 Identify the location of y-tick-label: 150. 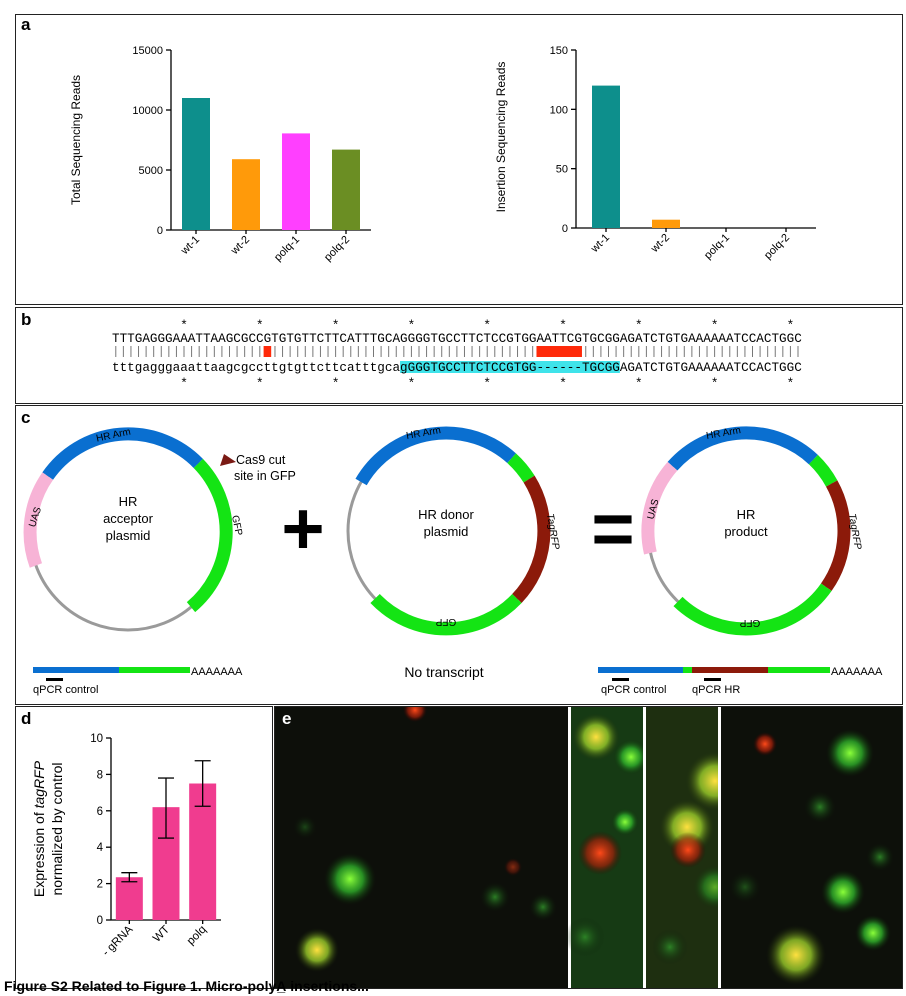
(559, 51).